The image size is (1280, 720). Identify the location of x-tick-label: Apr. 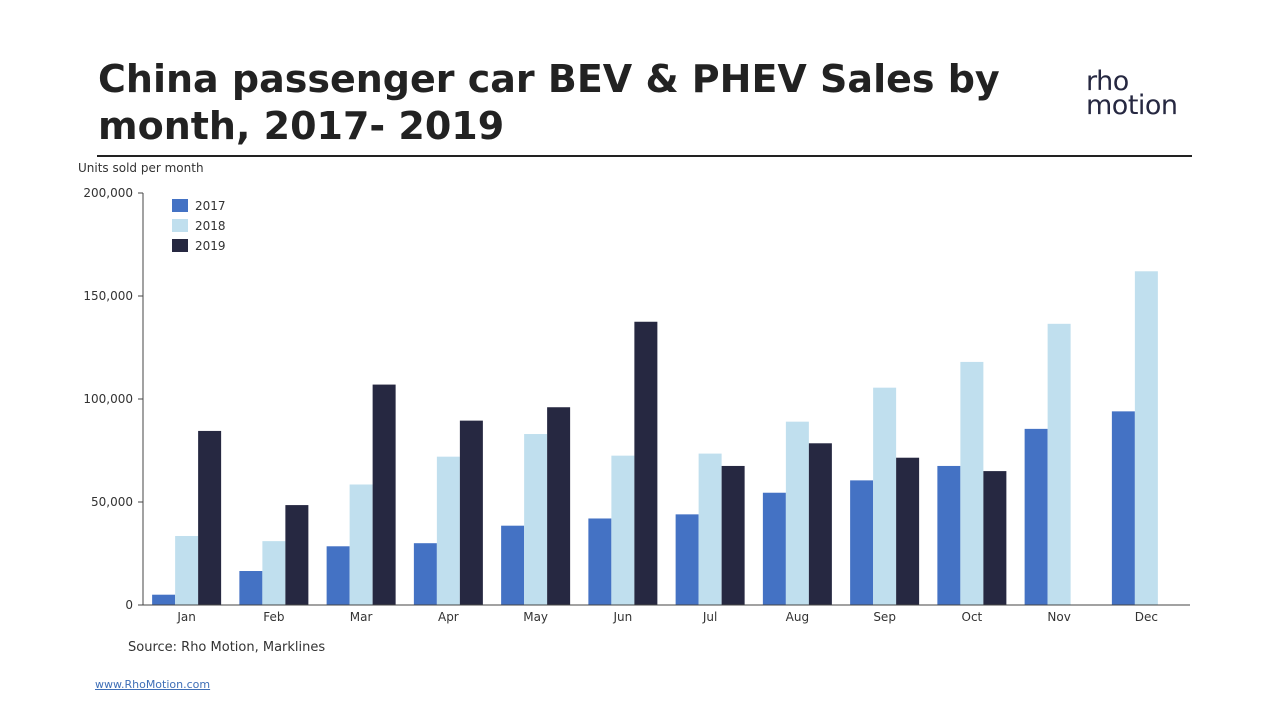
(448, 617).